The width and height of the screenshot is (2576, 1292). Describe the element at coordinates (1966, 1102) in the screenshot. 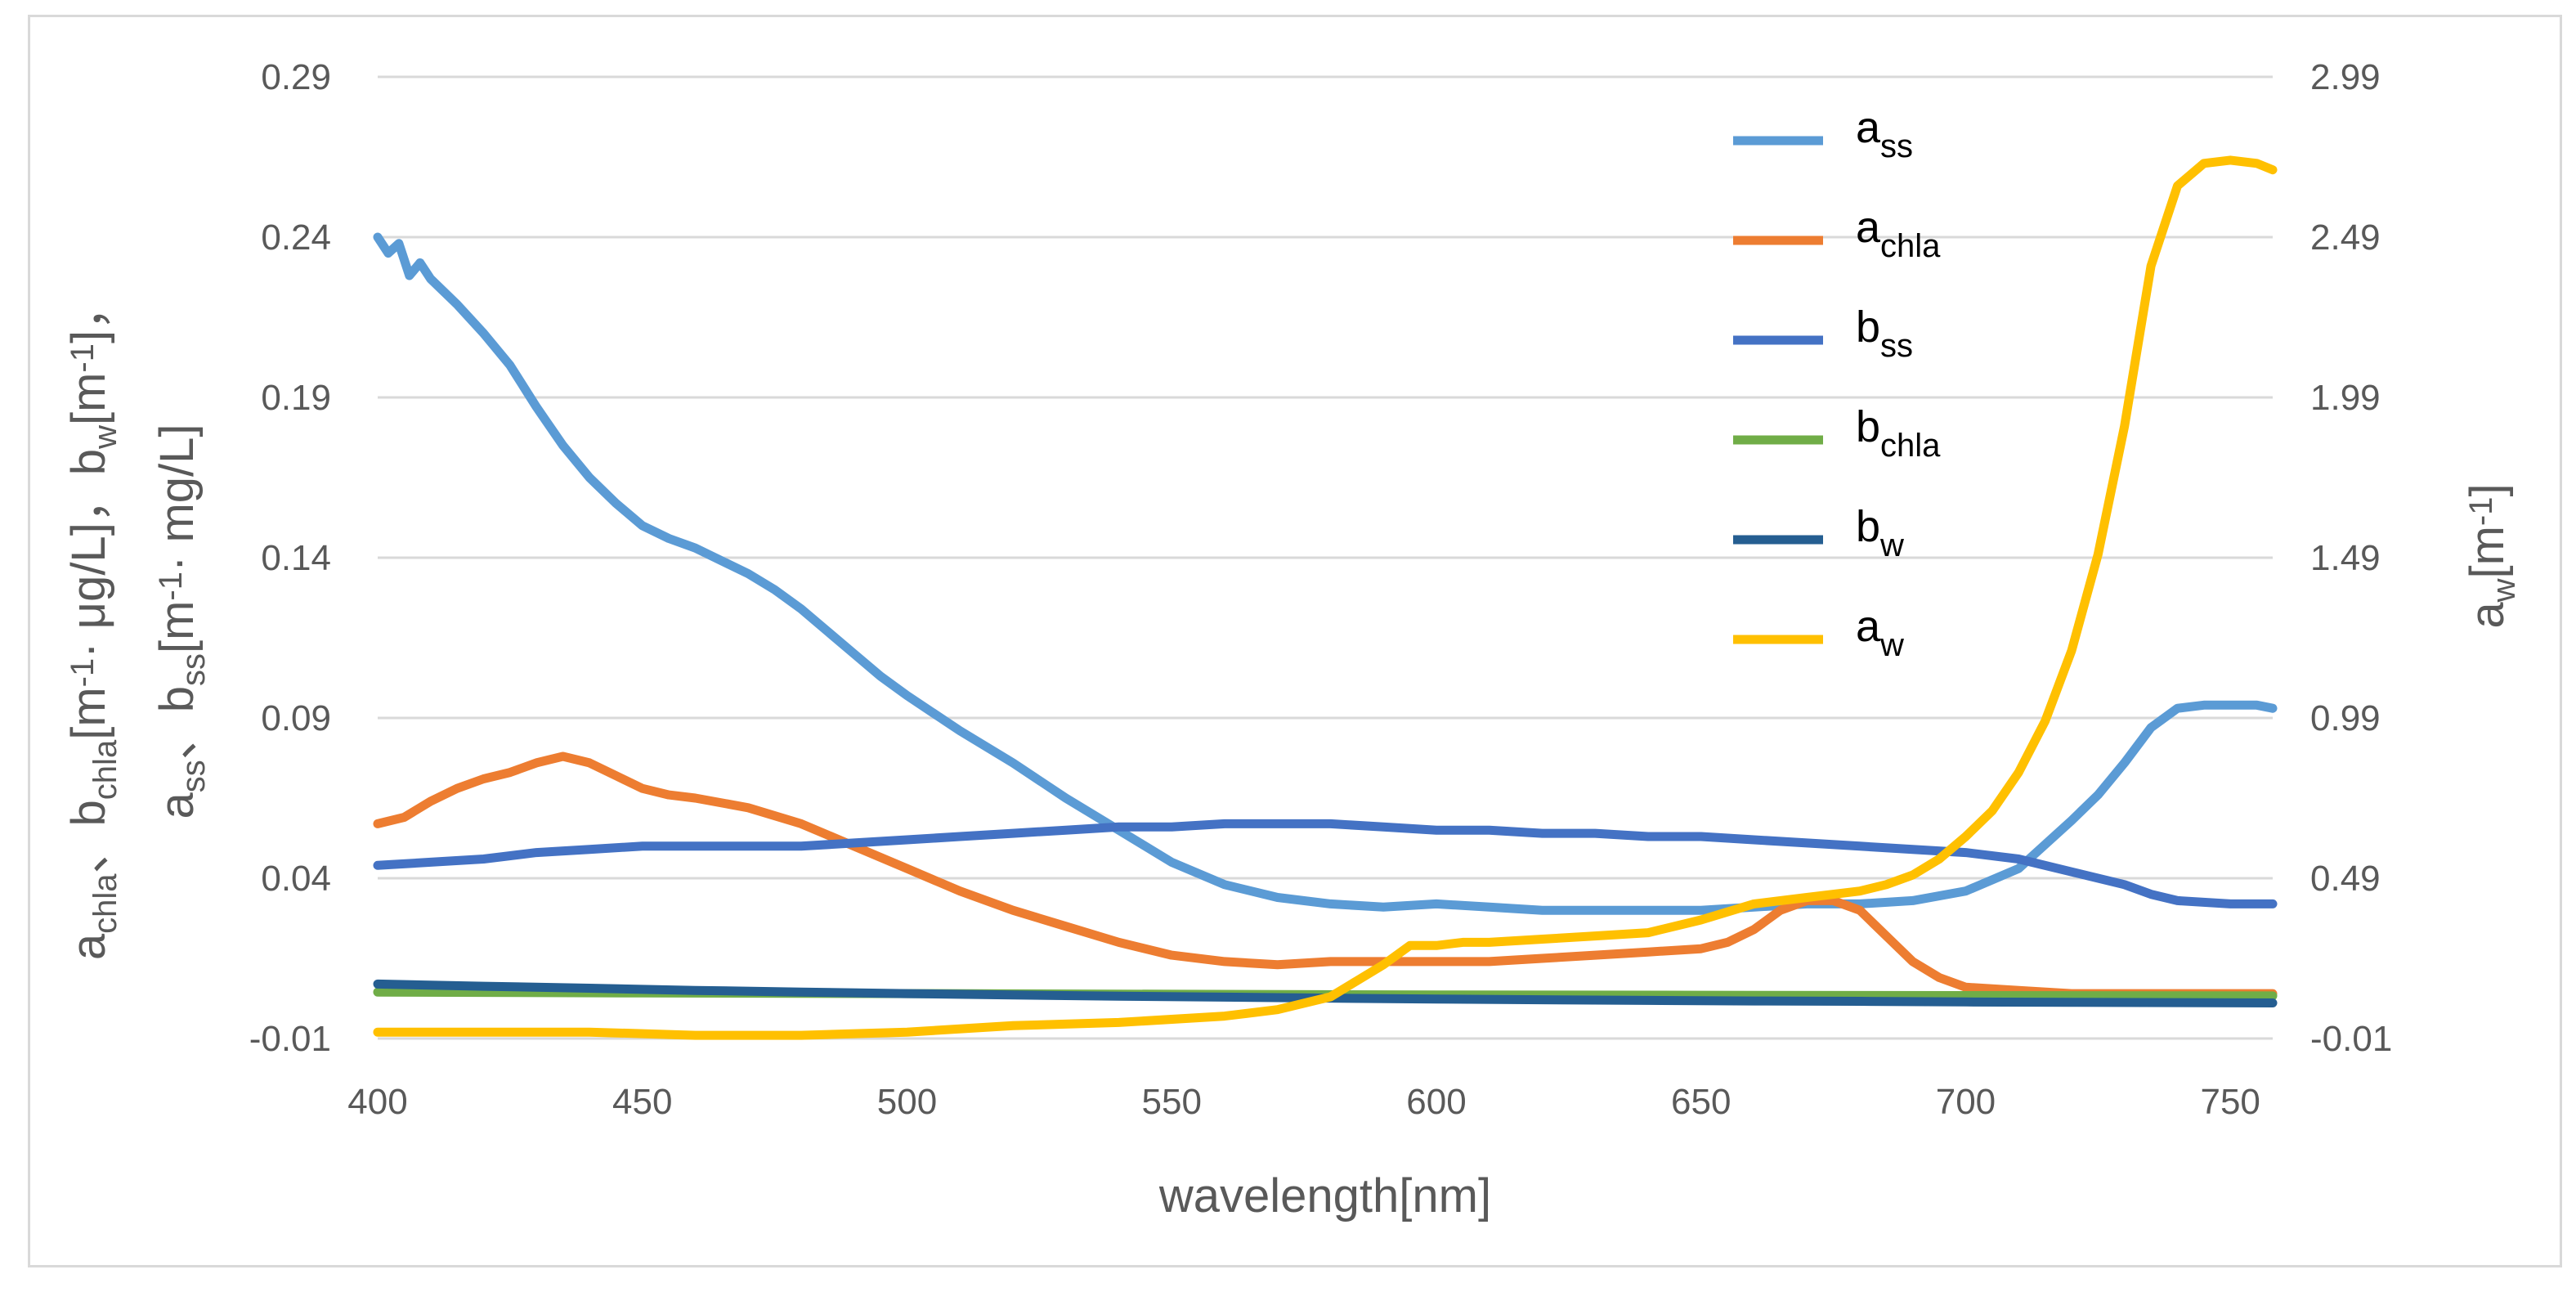

I see `x-tick-label-6: 700` at that location.